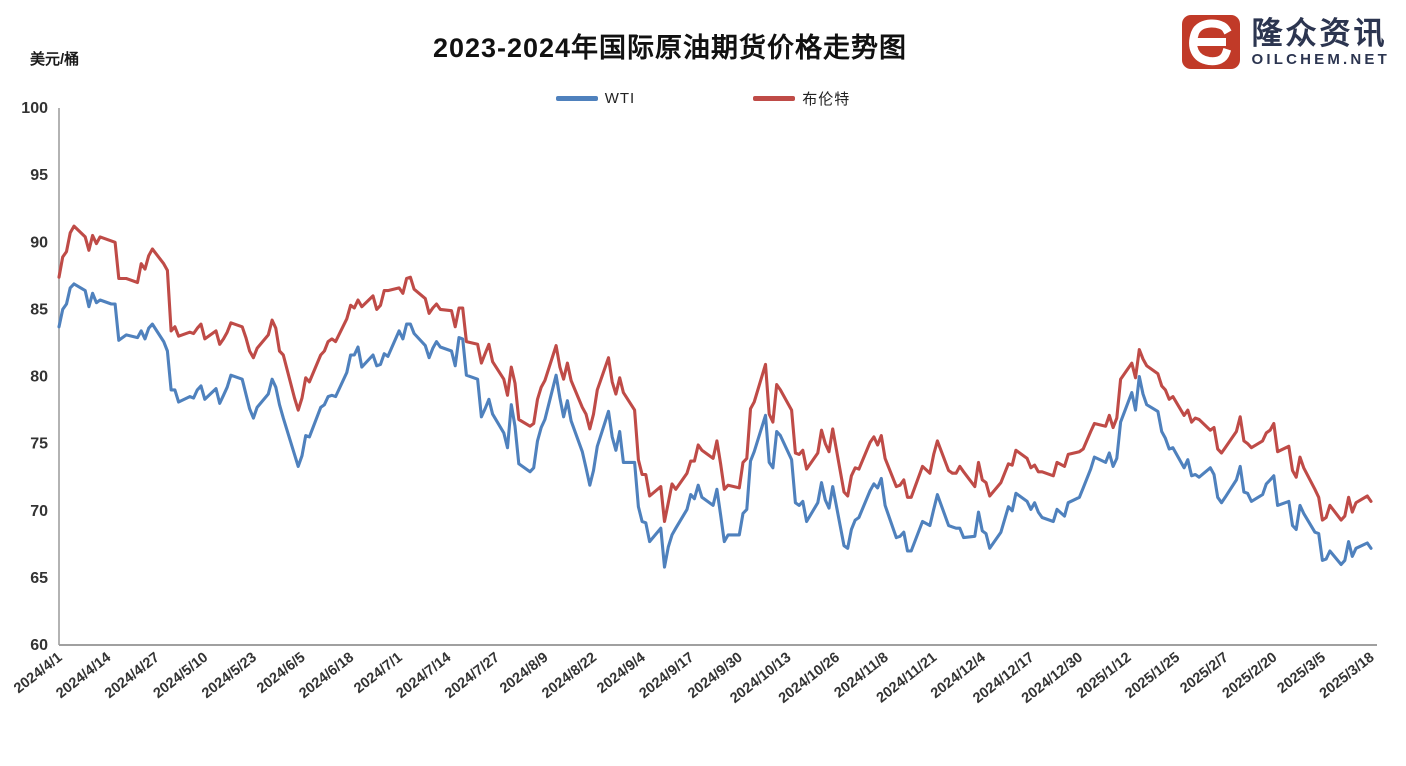 The width and height of the screenshot is (1406, 766). I want to click on y-tick-label: 70, so click(39, 511).